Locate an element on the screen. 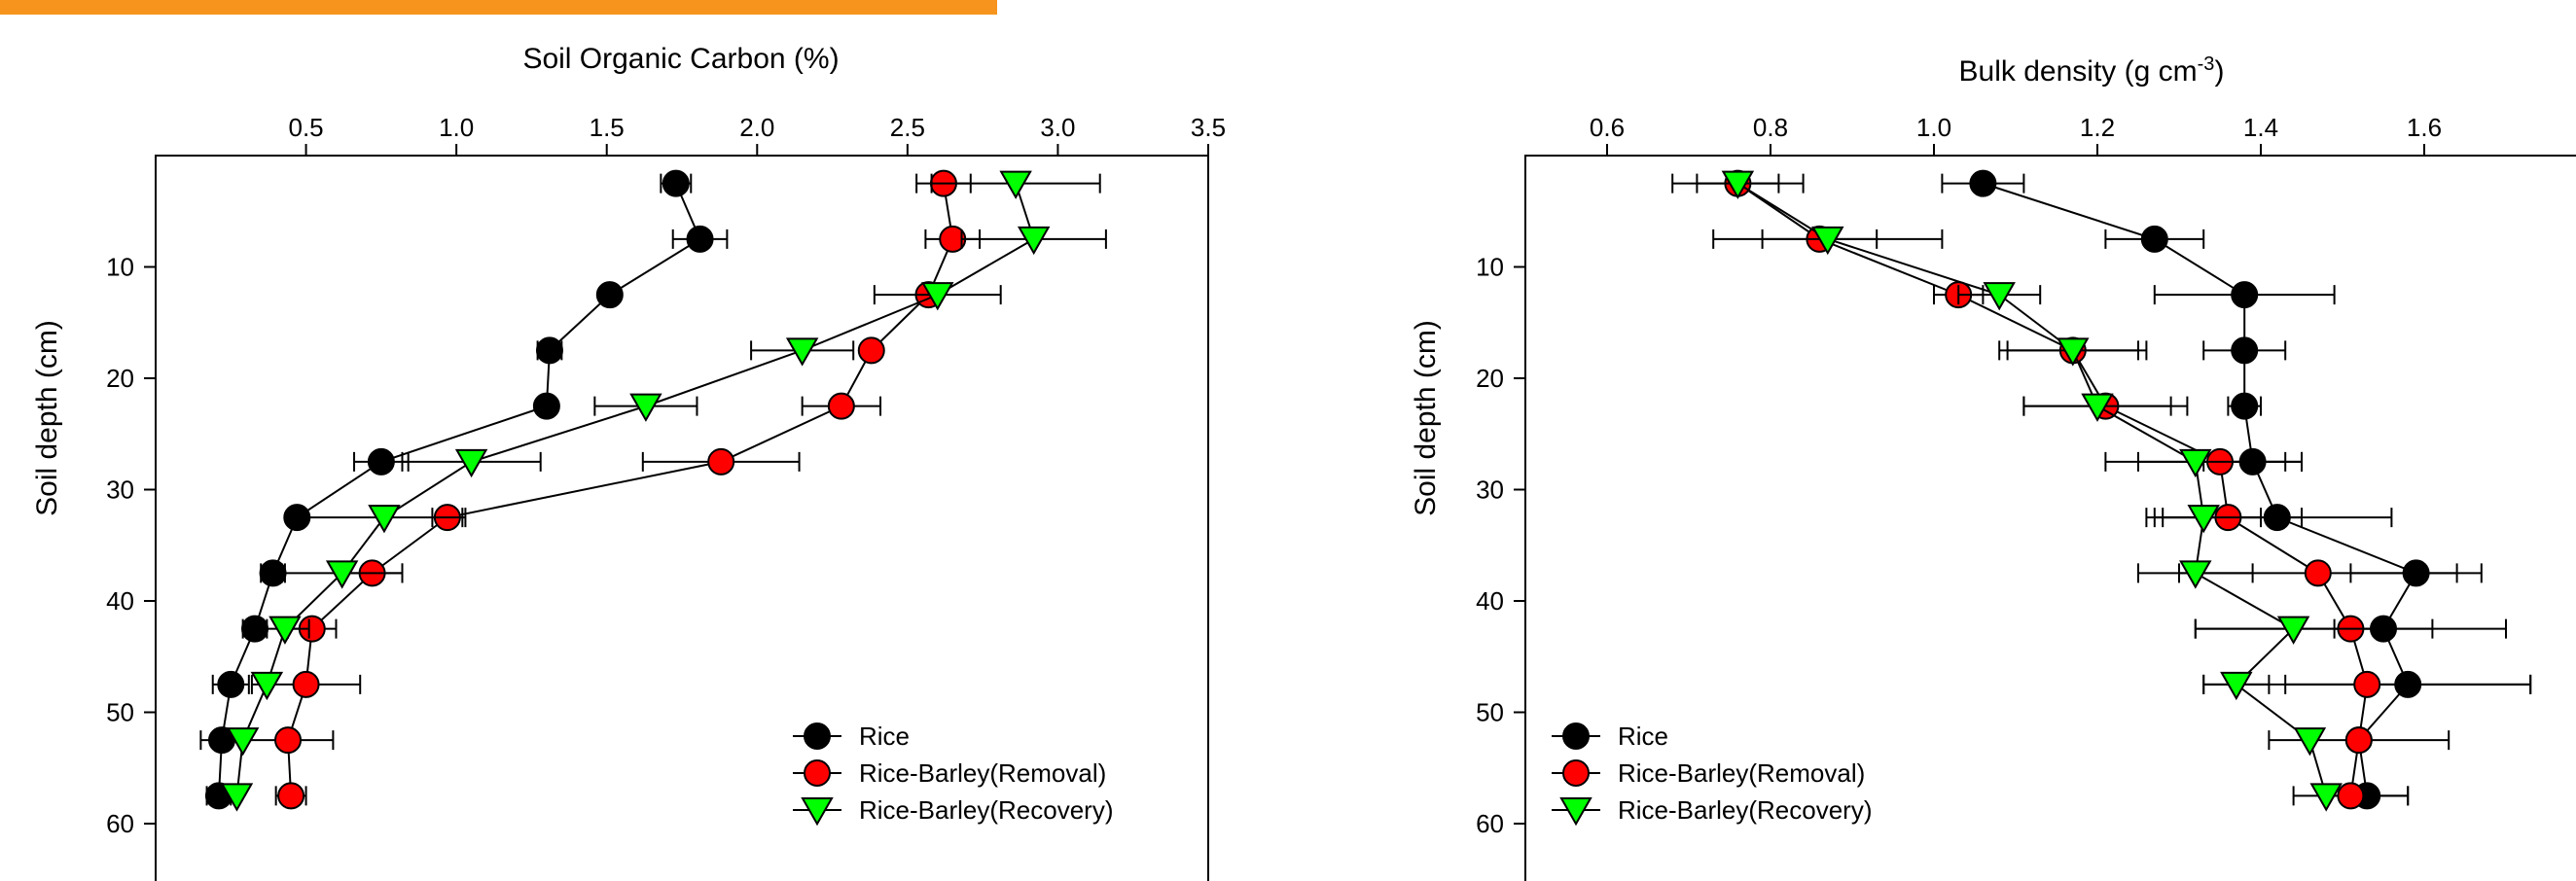  x-tick-label: 1.5 is located at coordinates (607, 127).